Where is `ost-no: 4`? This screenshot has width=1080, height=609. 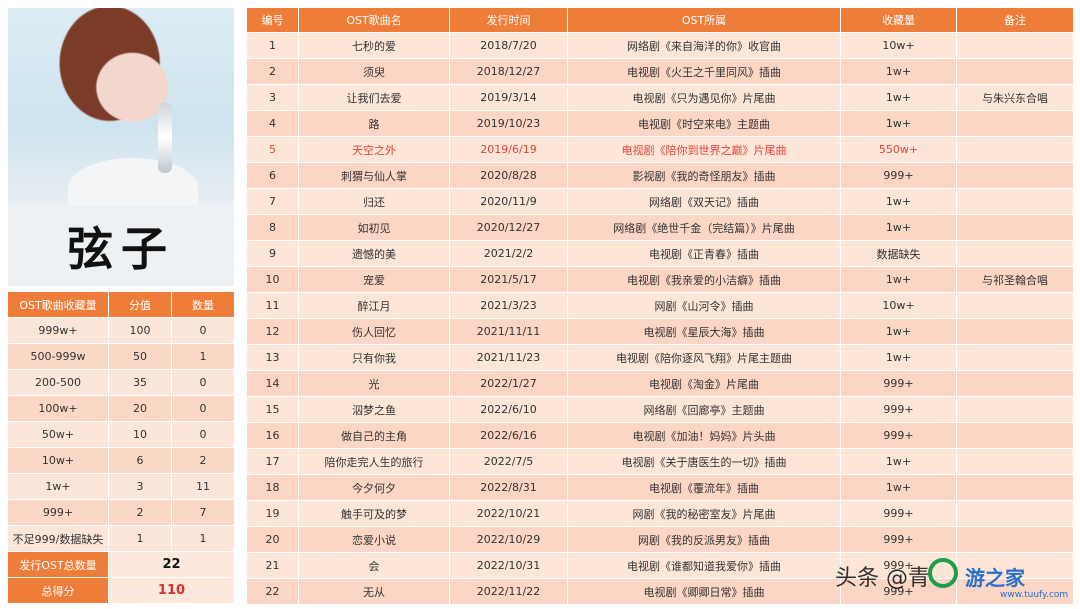
ost-no: 4 is located at coordinates (272, 123).